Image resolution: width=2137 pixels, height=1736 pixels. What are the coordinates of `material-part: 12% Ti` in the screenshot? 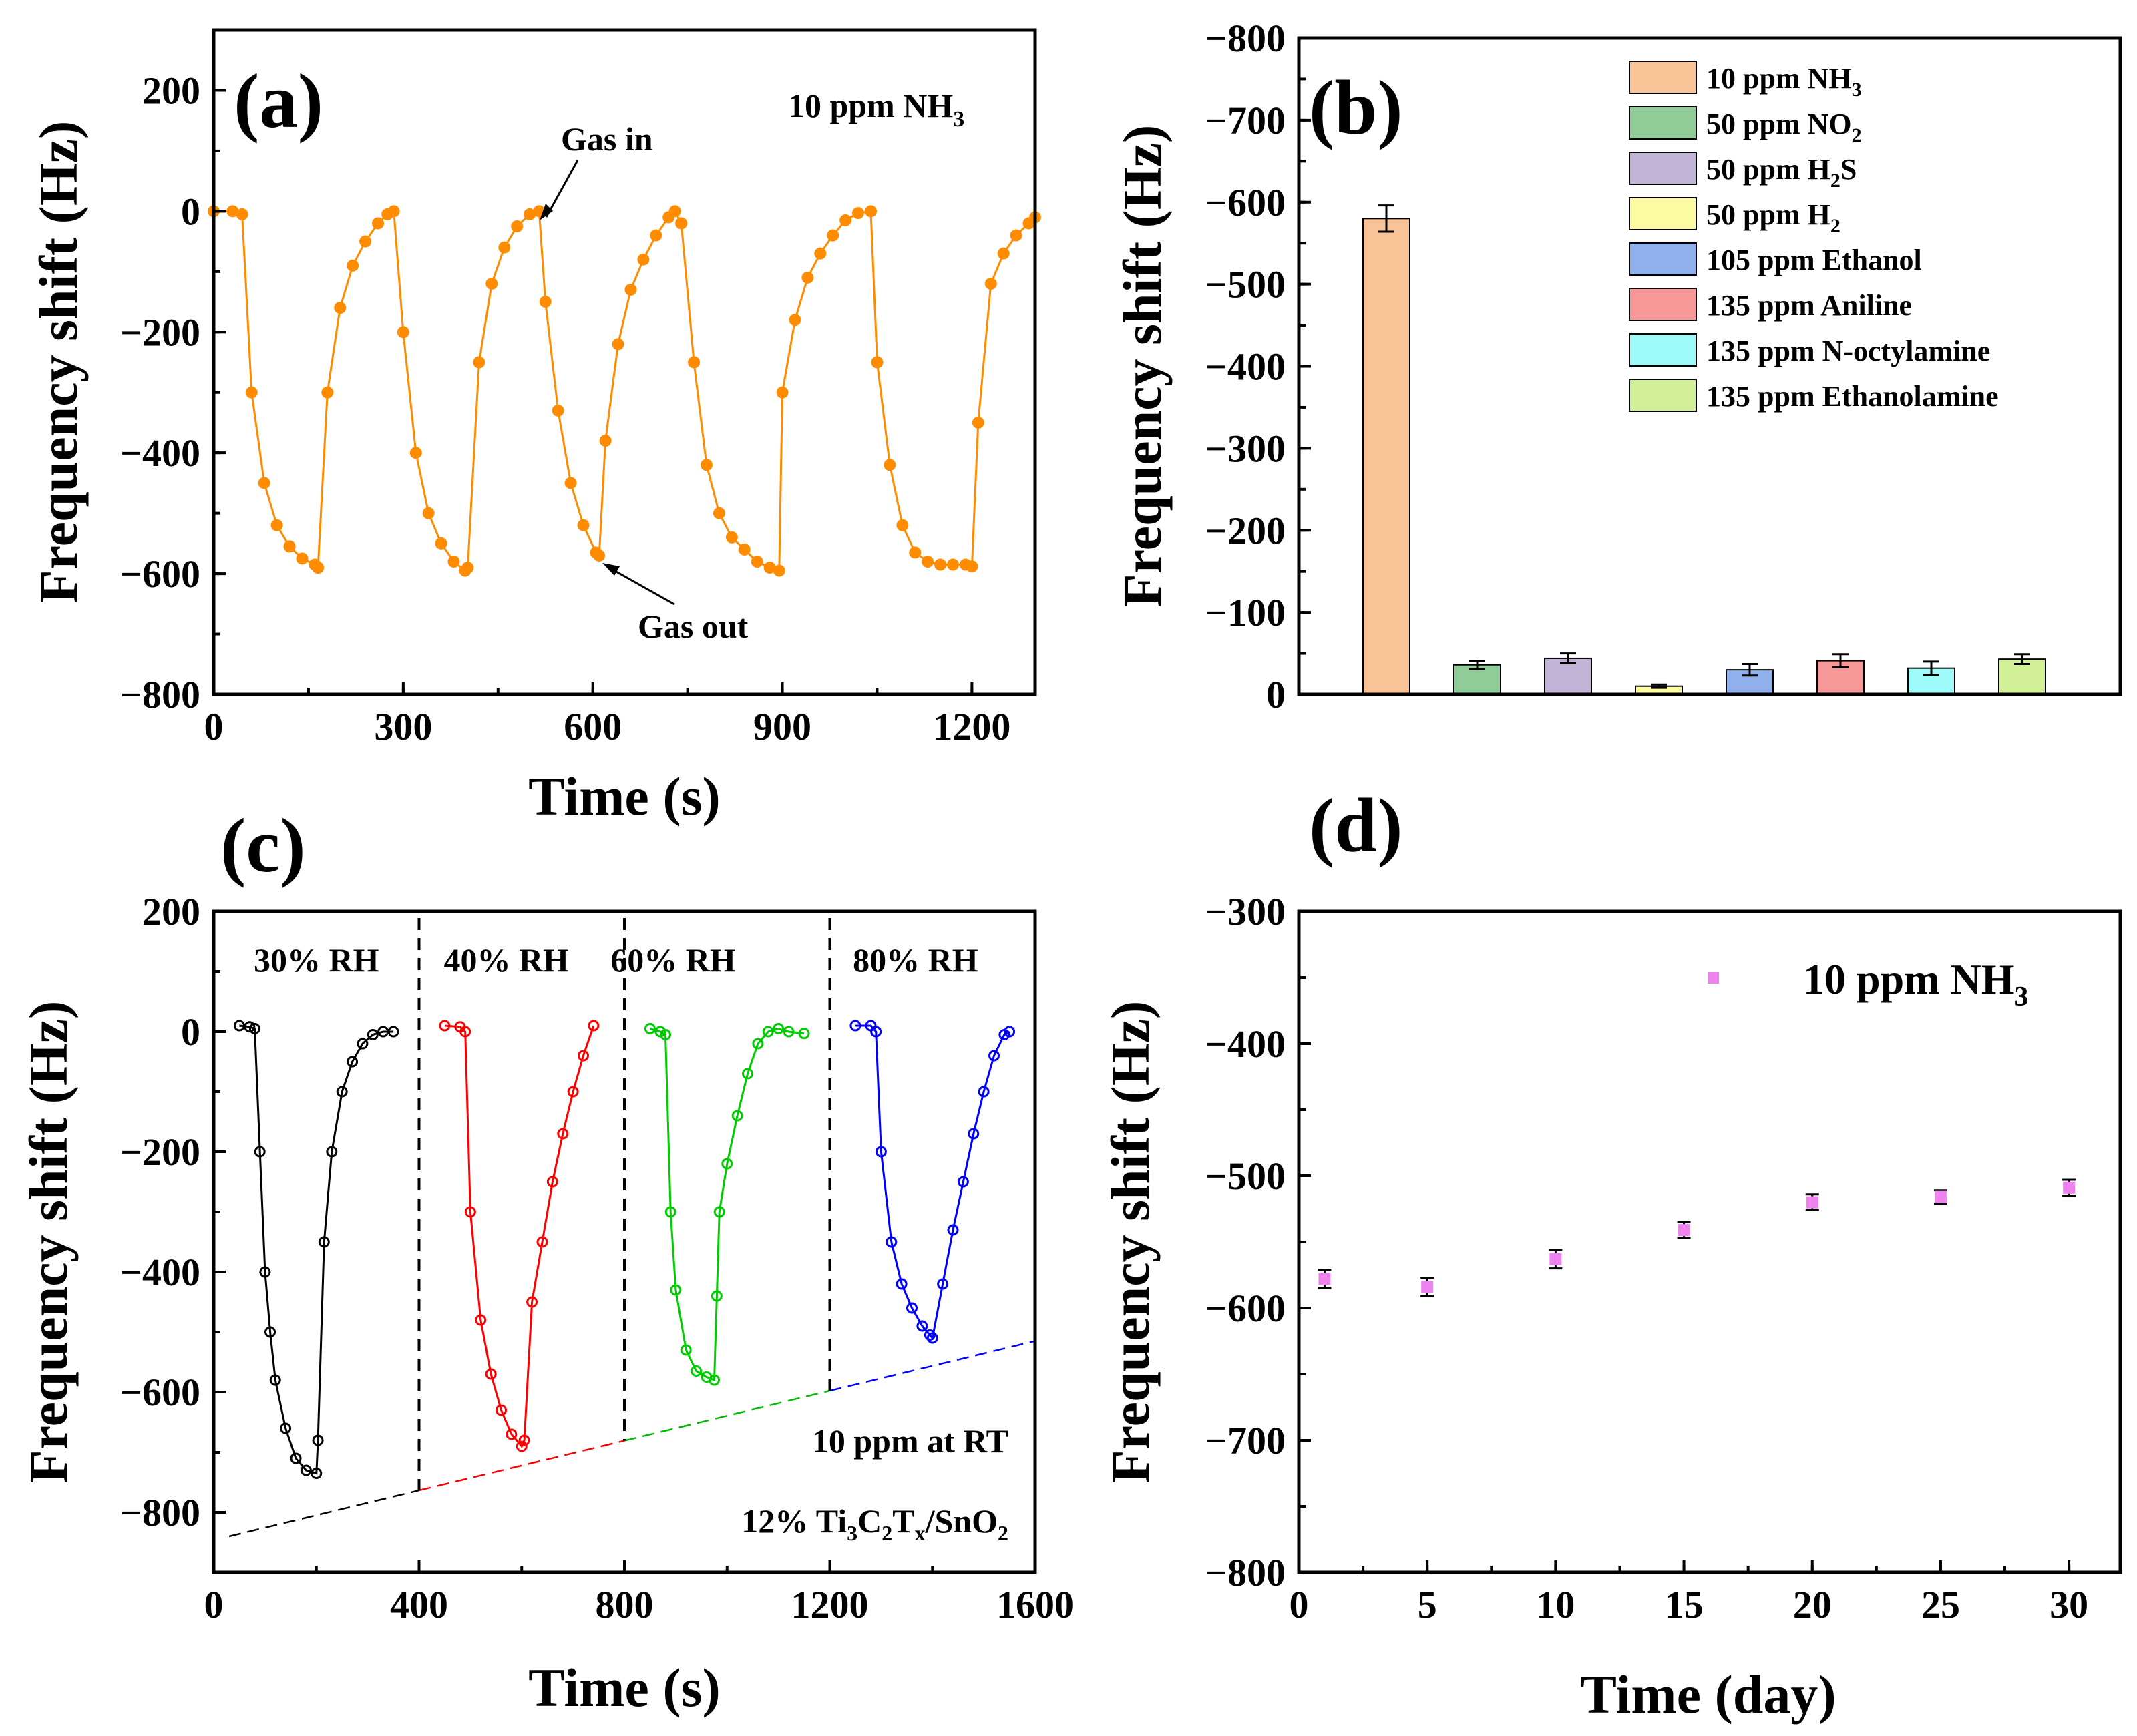 It's located at (794, 1521).